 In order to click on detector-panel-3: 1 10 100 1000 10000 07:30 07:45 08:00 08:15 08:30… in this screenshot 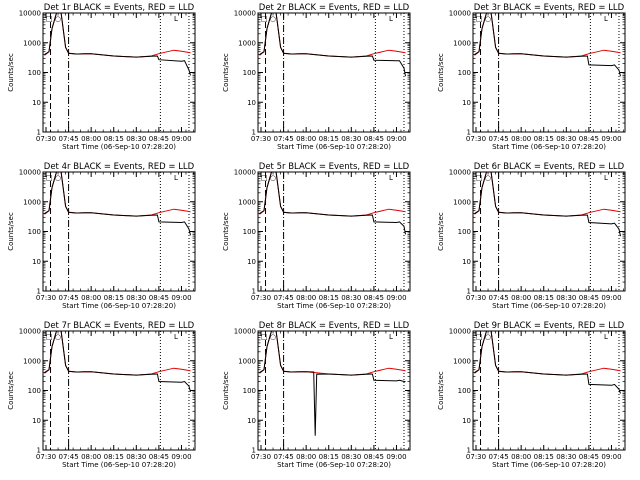, I will do `click(531, 77)`.